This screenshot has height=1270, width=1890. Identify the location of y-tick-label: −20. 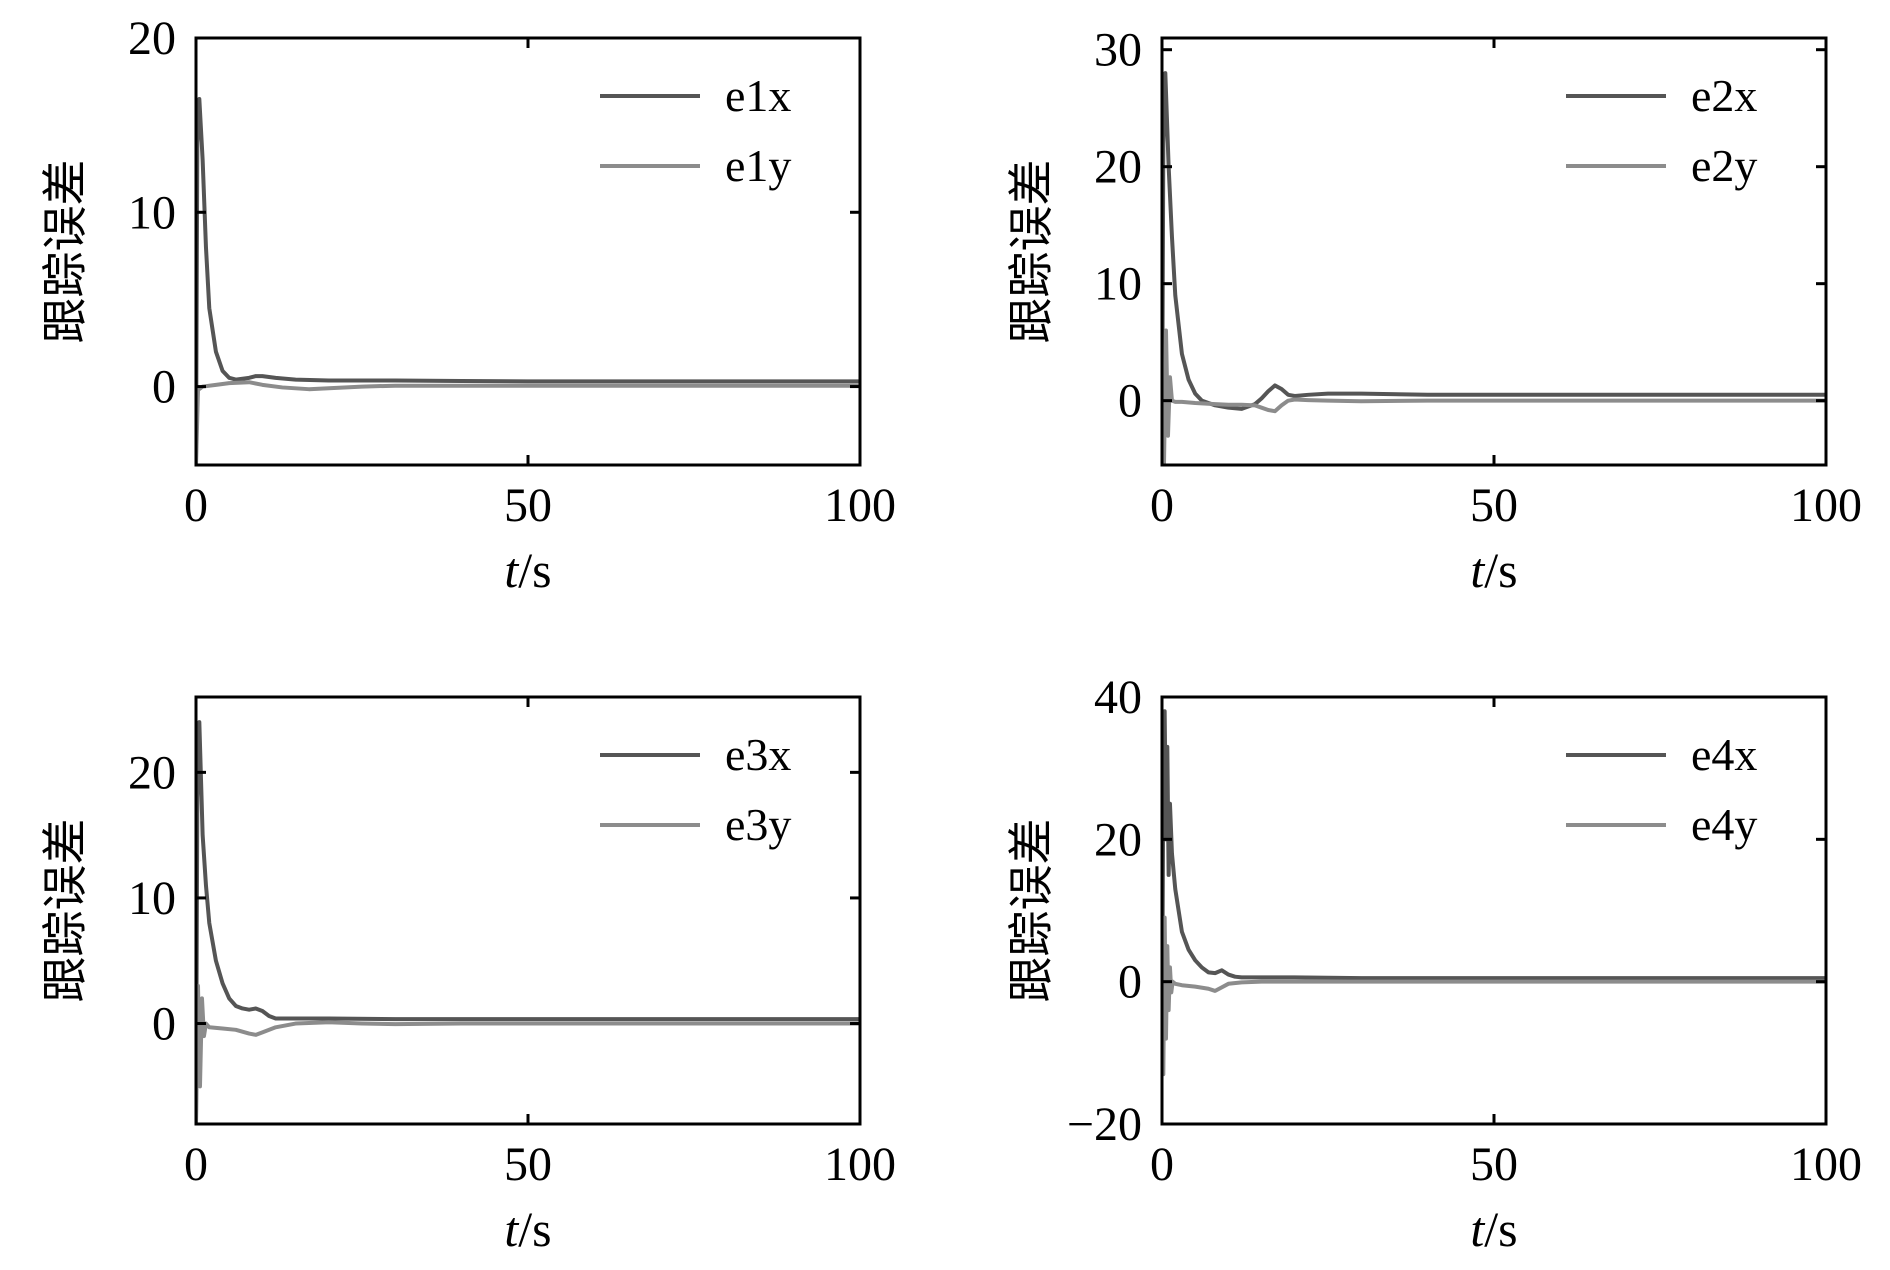
(1104, 1124).